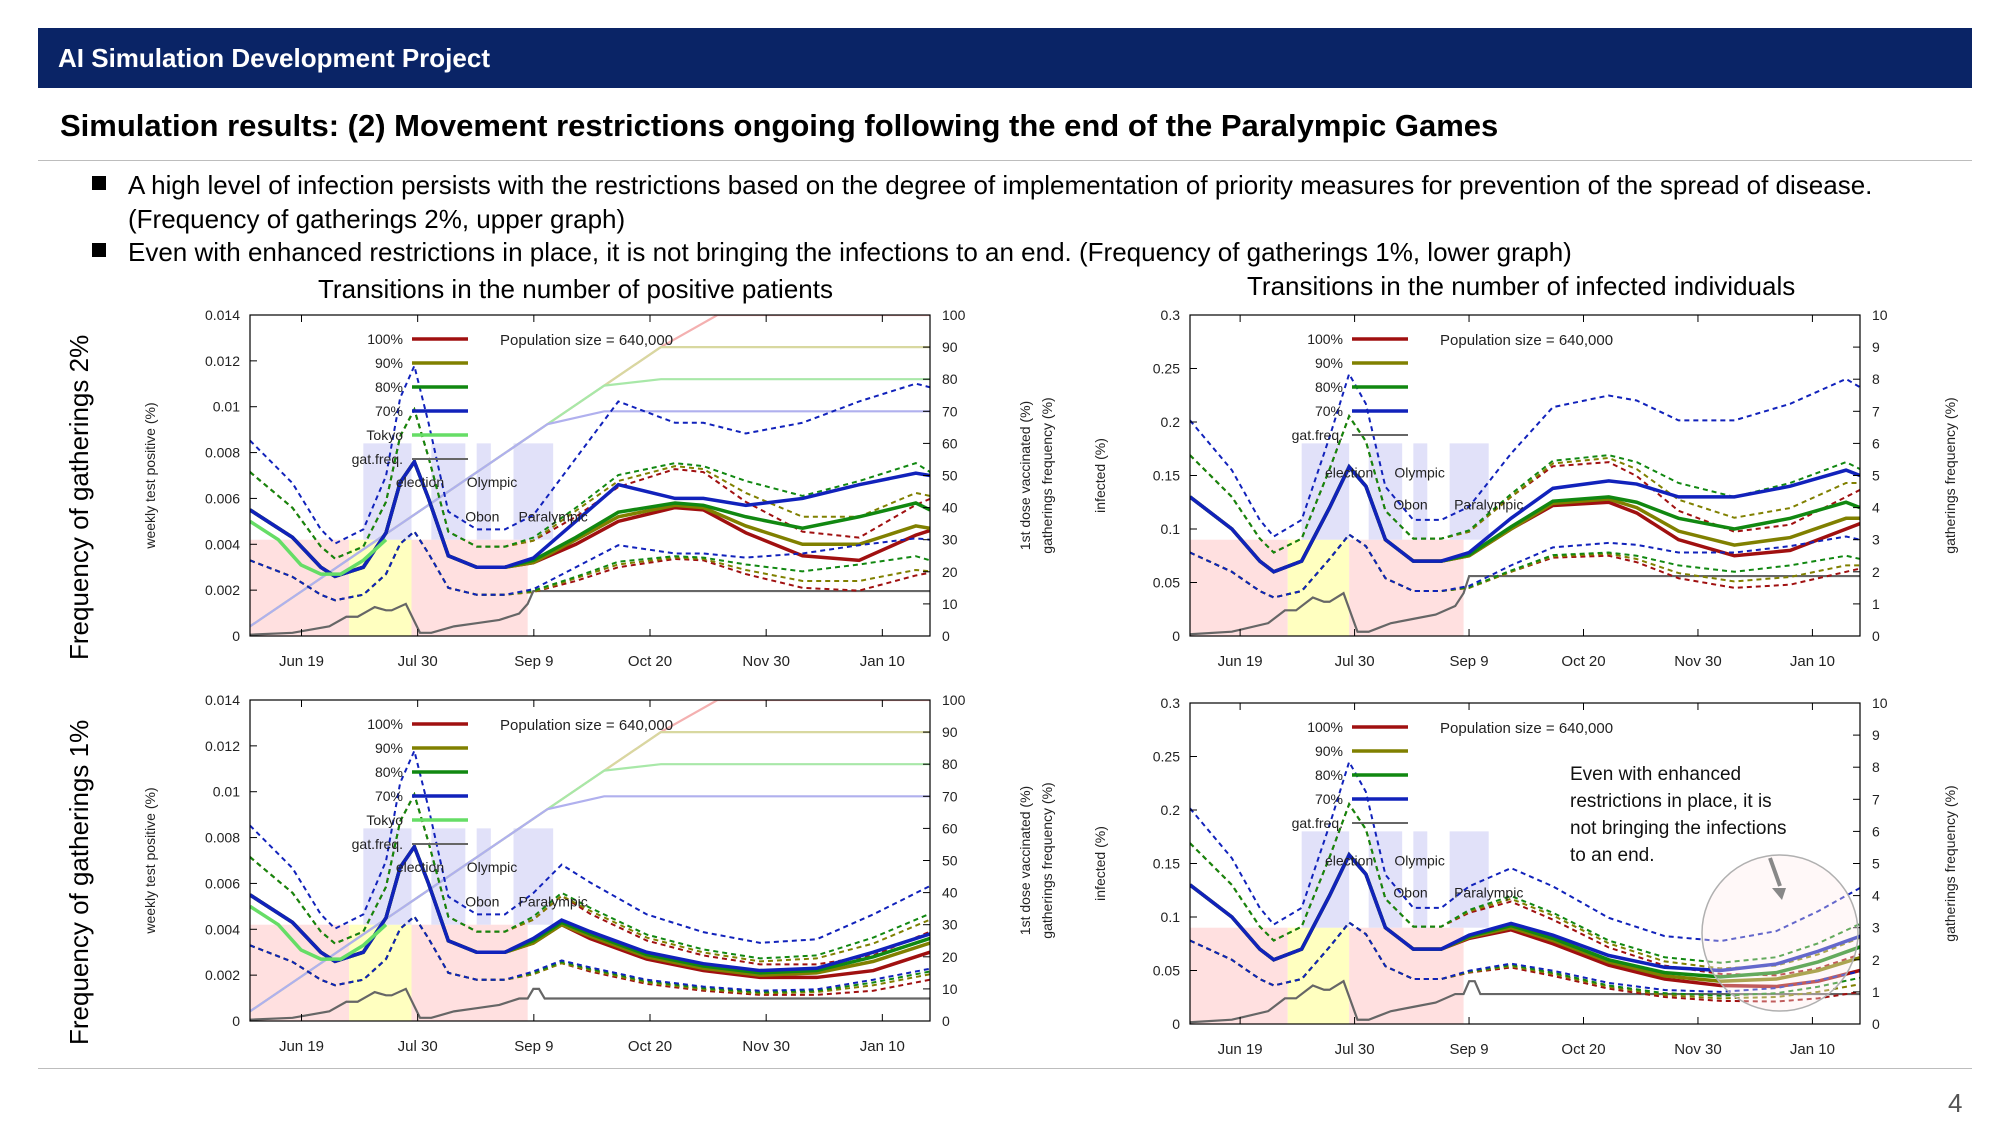 The width and height of the screenshot is (2000, 1125). What do you see at coordinates (1955, 1103) in the screenshot?
I see `page-number: 4` at bounding box center [1955, 1103].